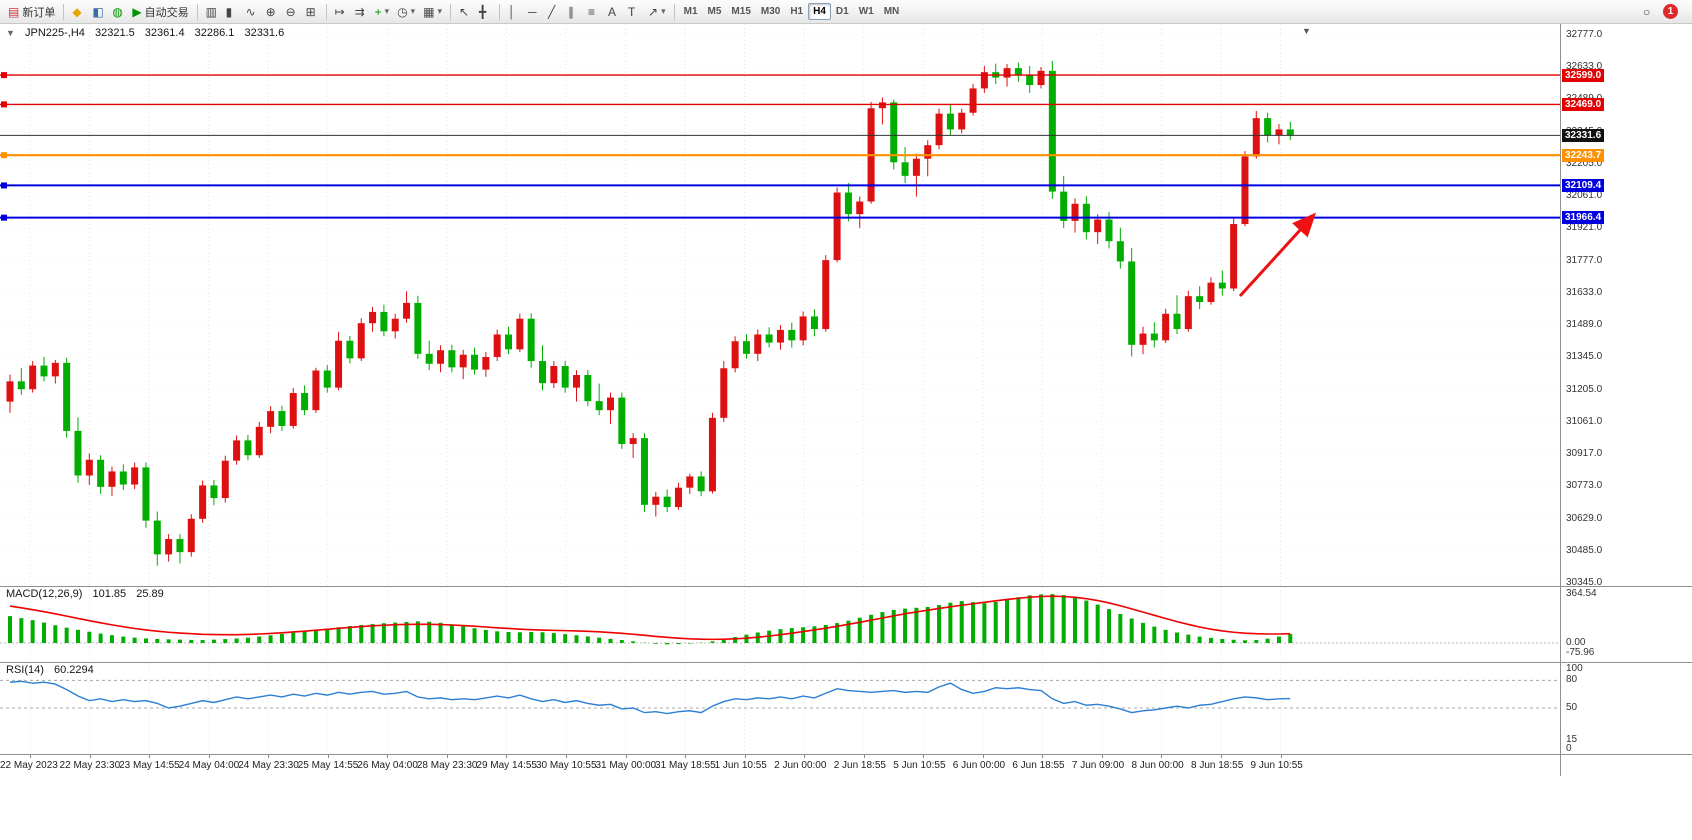 This screenshot has width=1692, height=840. Describe the element at coordinates (252, 12) in the screenshot. I see `line-chart-button: ∿` at that location.